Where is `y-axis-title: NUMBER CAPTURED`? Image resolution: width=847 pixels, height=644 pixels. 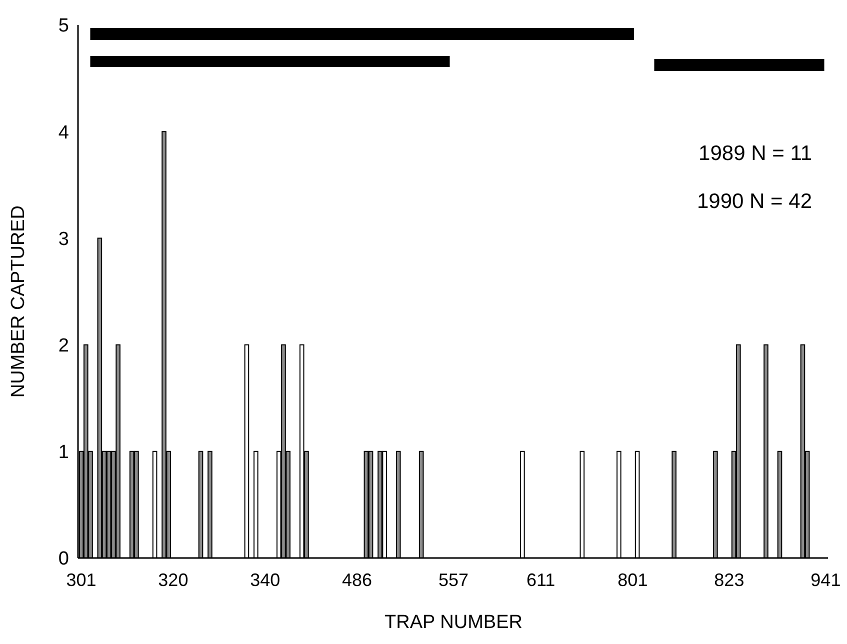 y-axis-title: NUMBER CAPTURED is located at coordinates (18, 301).